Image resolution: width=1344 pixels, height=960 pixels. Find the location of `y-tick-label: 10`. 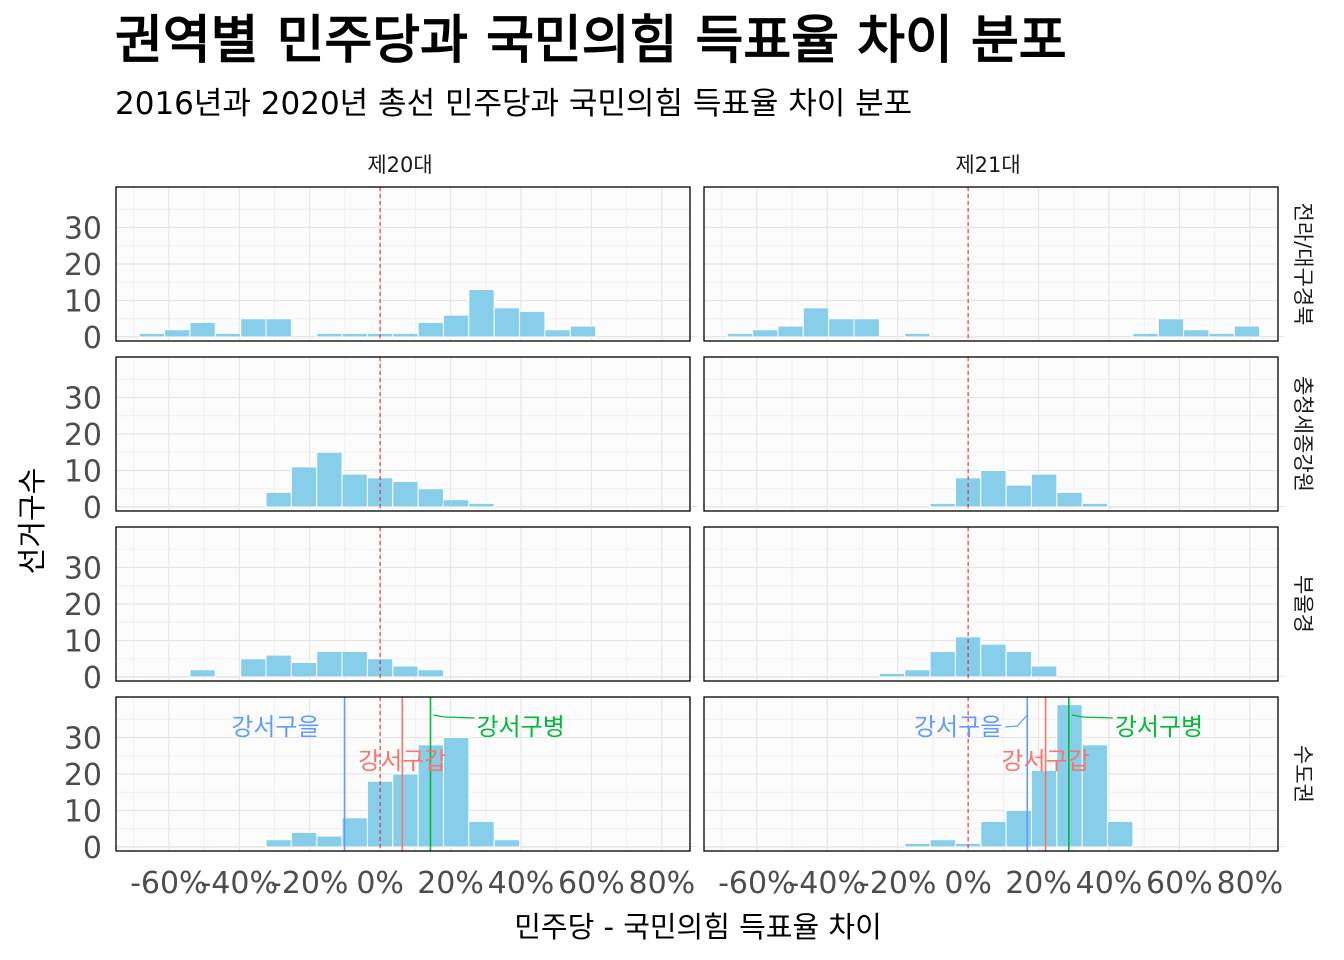

y-tick-label: 10 is located at coordinates (83, 472).